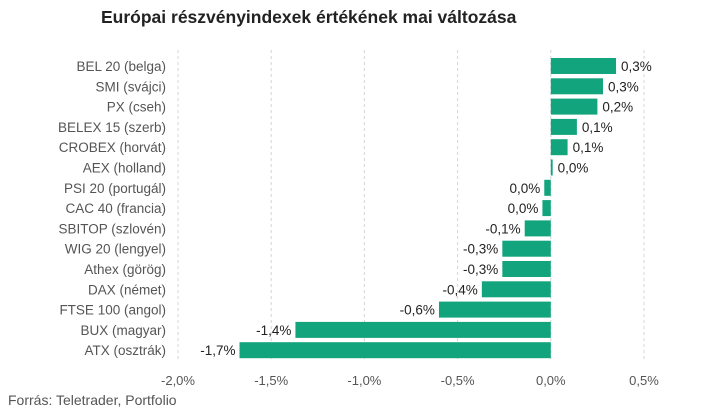 This screenshot has height=416, width=723. Describe the element at coordinates (131, 86) in the screenshot. I see `category-label: SMI (svájci)` at that location.